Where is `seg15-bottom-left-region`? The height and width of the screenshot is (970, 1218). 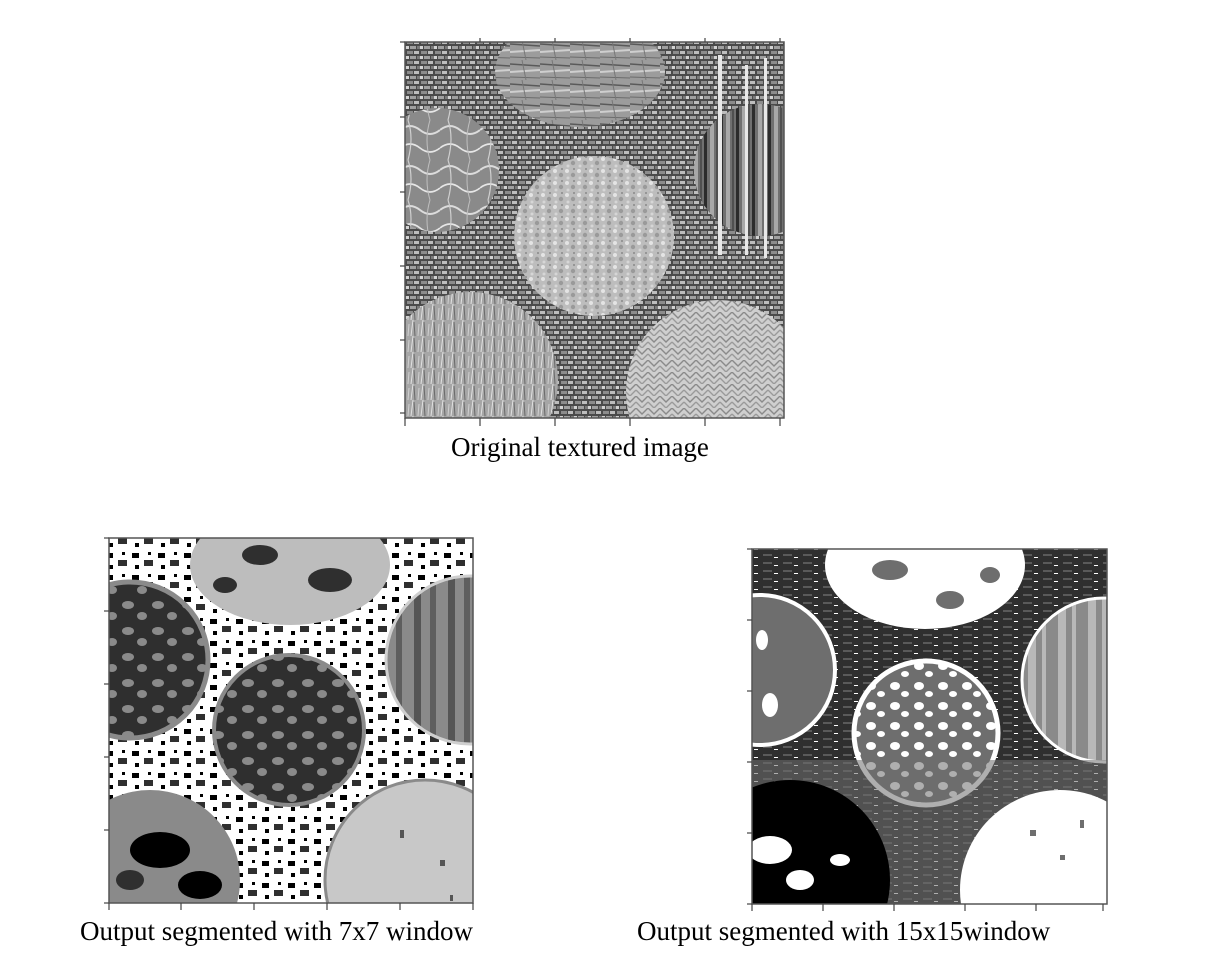
seg15-bottom-left-region is located at coordinates (821, 842).